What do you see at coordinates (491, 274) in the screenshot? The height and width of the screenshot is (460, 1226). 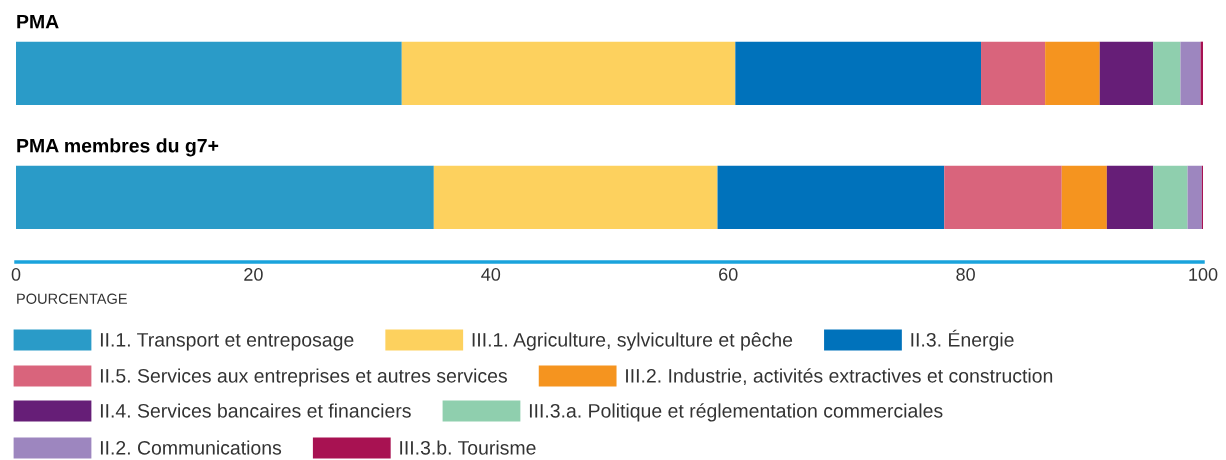 I see `x-tick-label: 40` at bounding box center [491, 274].